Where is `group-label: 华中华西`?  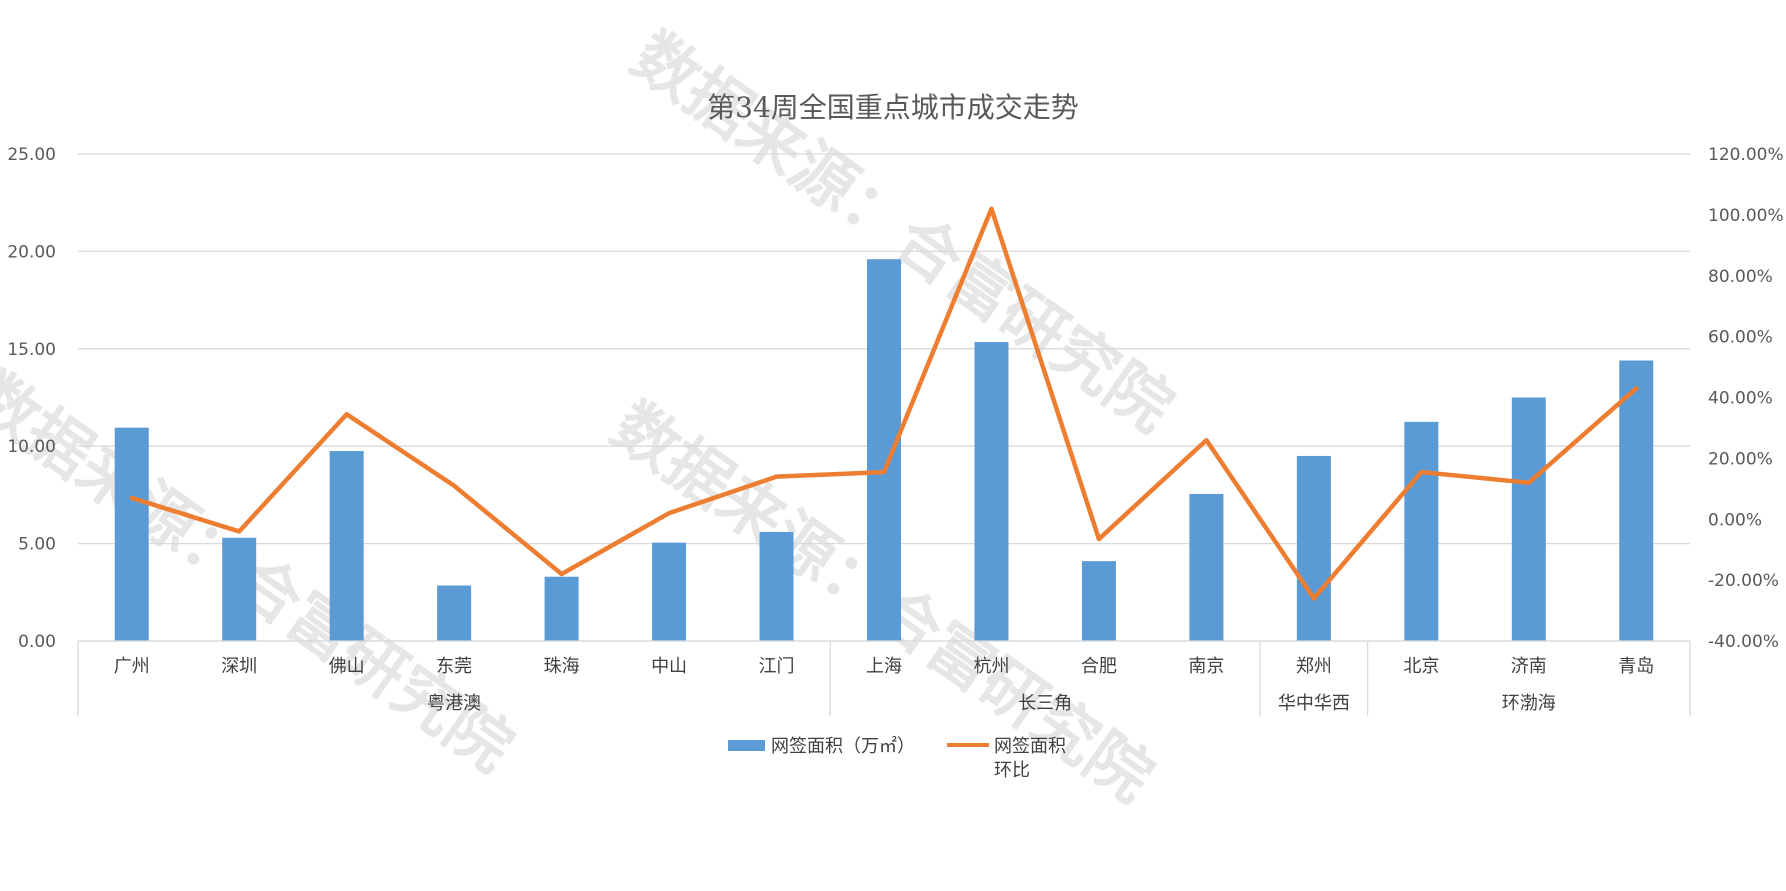
group-label: 华中华西 is located at coordinates (1314, 703).